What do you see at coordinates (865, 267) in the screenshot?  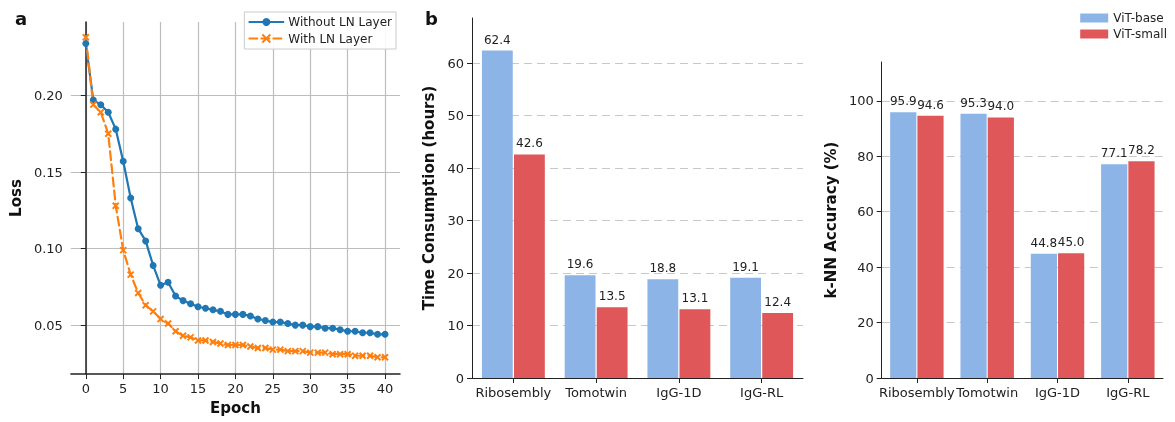 I see `y-tick-label: 40` at bounding box center [865, 267].